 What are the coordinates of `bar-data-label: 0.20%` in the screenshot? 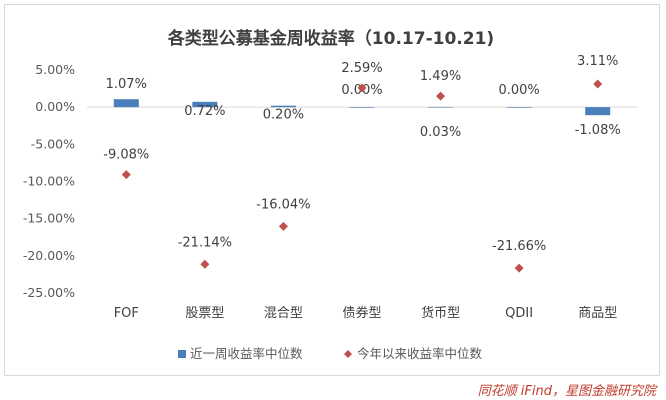 It's located at (283, 115).